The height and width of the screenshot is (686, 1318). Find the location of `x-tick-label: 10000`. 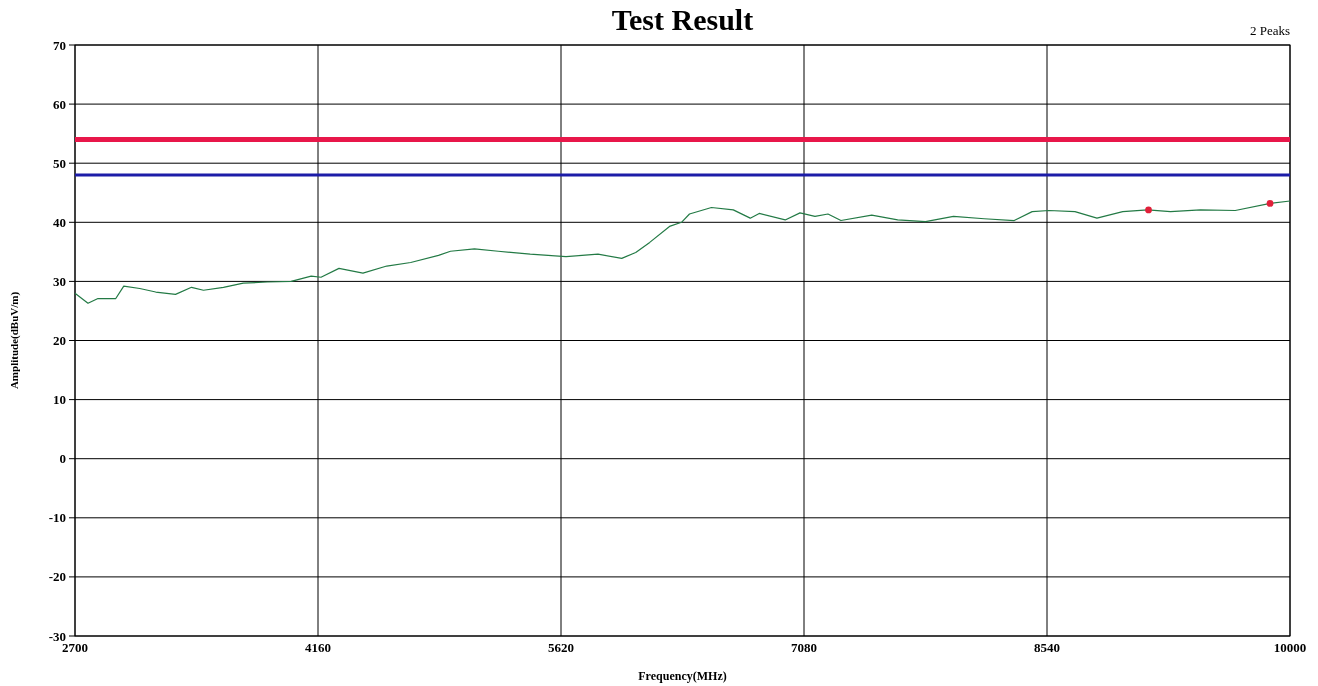

x-tick-label: 10000 is located at coordinates (1290, 647).